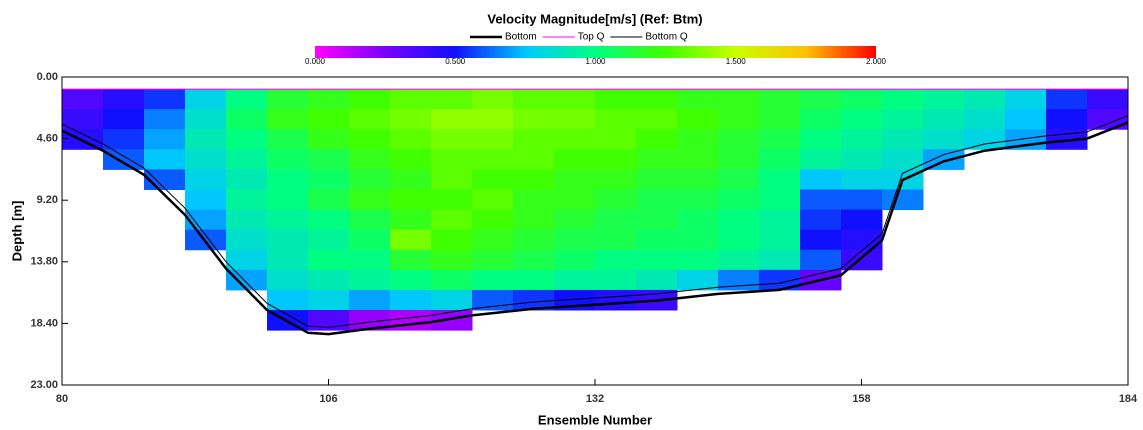 Image resolution: width=1143 pixels, height=430 pixels. What do you see at coordinates (328, 399) in the screenshot?
I see `x-tick-label: 106` at bounding box center [328, 399].